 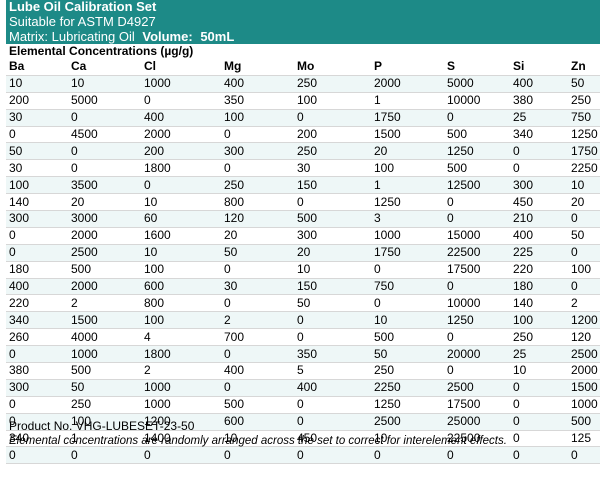 What do you see at coordinates (303, 135) in the screenshot?
I see `table-row: 0 4500 2000 0 200 1500 500 340 1250` at bounding box center [303, 135].